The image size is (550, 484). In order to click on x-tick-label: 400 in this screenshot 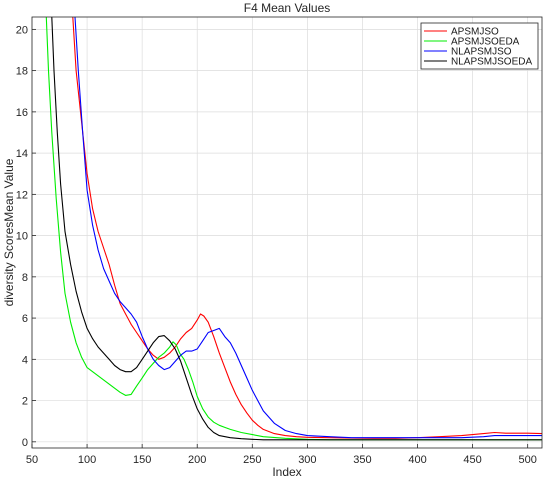, I will do `click(417, 460)`.